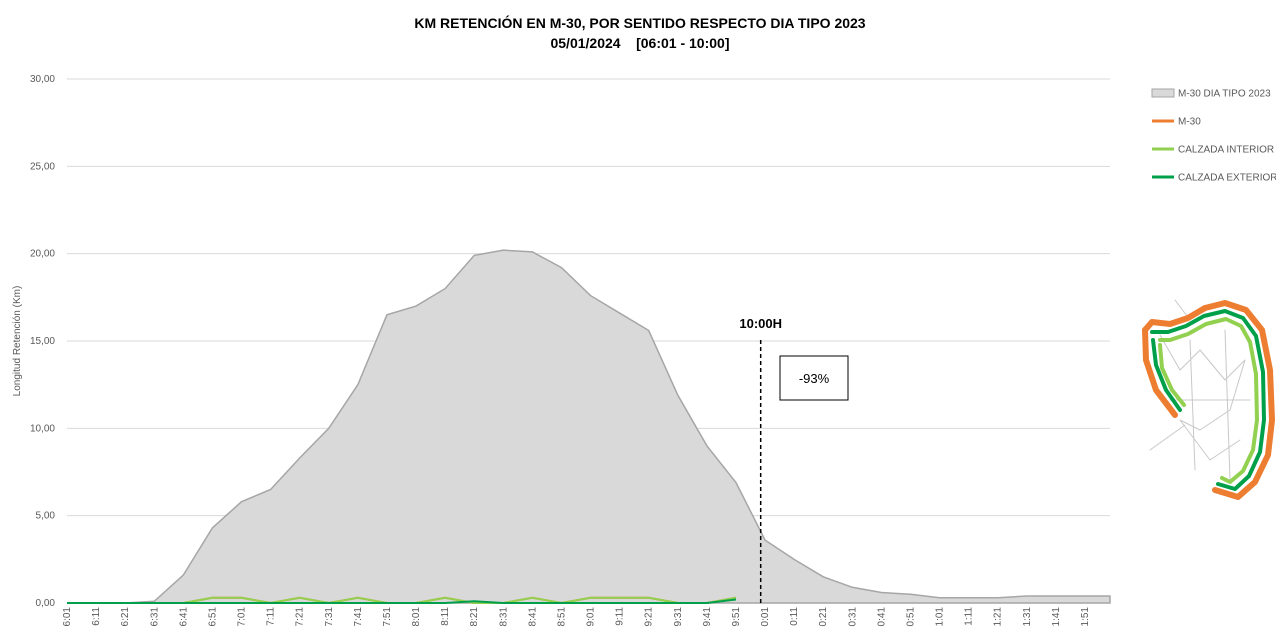 This screenshot has height=631, width=1276. Describe the element at coordinates (707, 617) in the screenshot. I see `x-tick-label: 9:41` at that location.